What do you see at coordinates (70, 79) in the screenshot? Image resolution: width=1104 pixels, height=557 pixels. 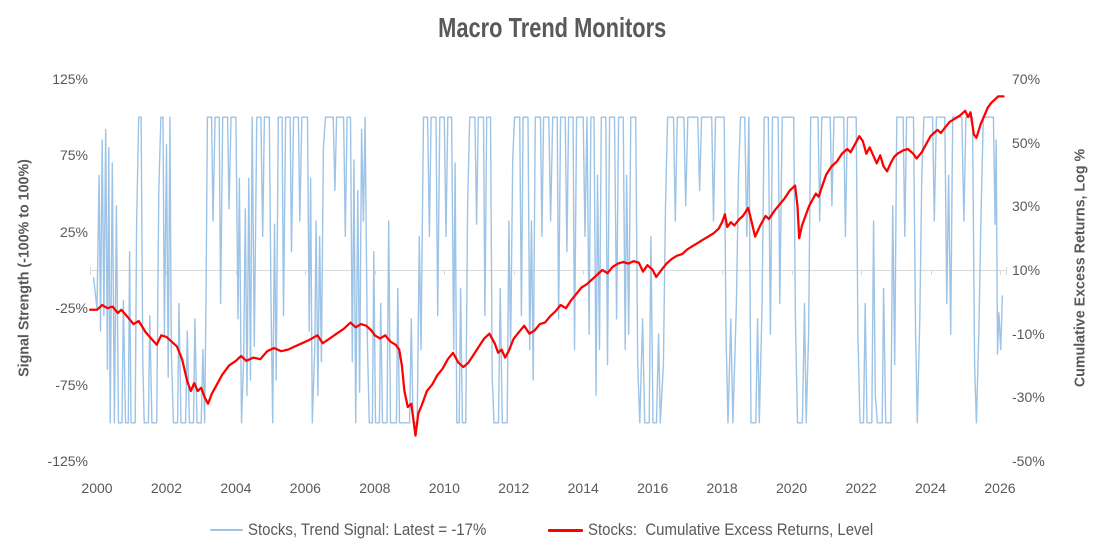 I see `left-axis-tick-label: 125%` at bounding box center [70, 79].